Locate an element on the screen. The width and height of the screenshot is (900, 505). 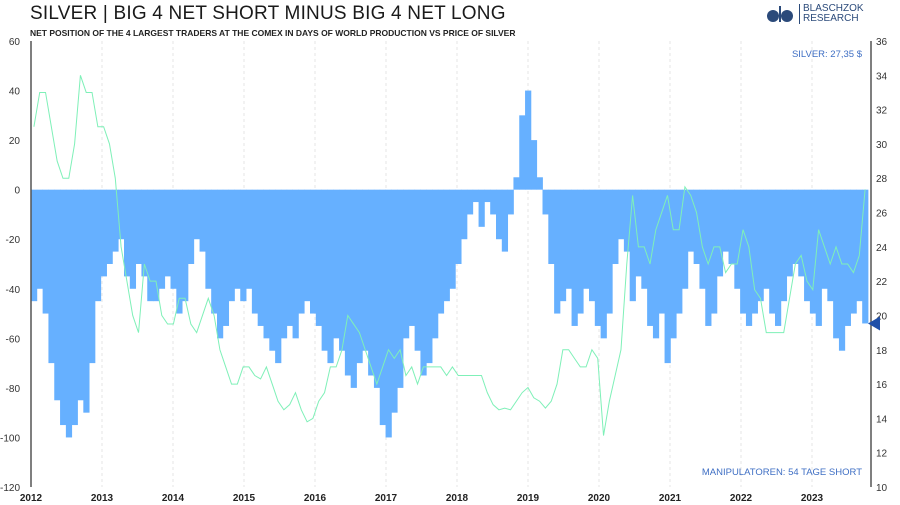
right-tick-label: 10 is located at coordinates (882, 488).